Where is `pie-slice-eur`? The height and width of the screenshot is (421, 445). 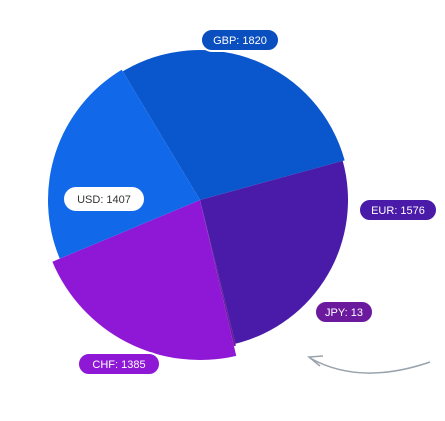
pie-slice-eur is located at coordinates (274, 252).